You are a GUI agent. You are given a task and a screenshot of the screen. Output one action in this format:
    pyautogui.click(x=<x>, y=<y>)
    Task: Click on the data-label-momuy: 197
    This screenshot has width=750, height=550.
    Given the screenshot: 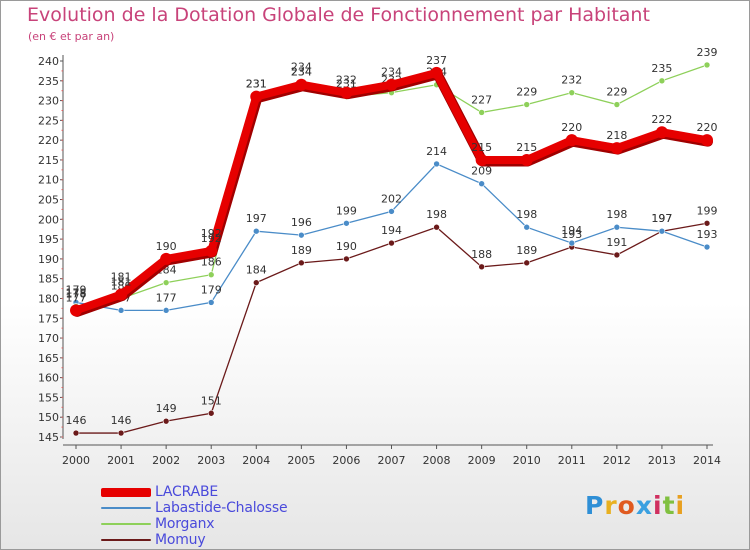 What is the action you would take?
    pyautogui.click(x=661, y=218)
    